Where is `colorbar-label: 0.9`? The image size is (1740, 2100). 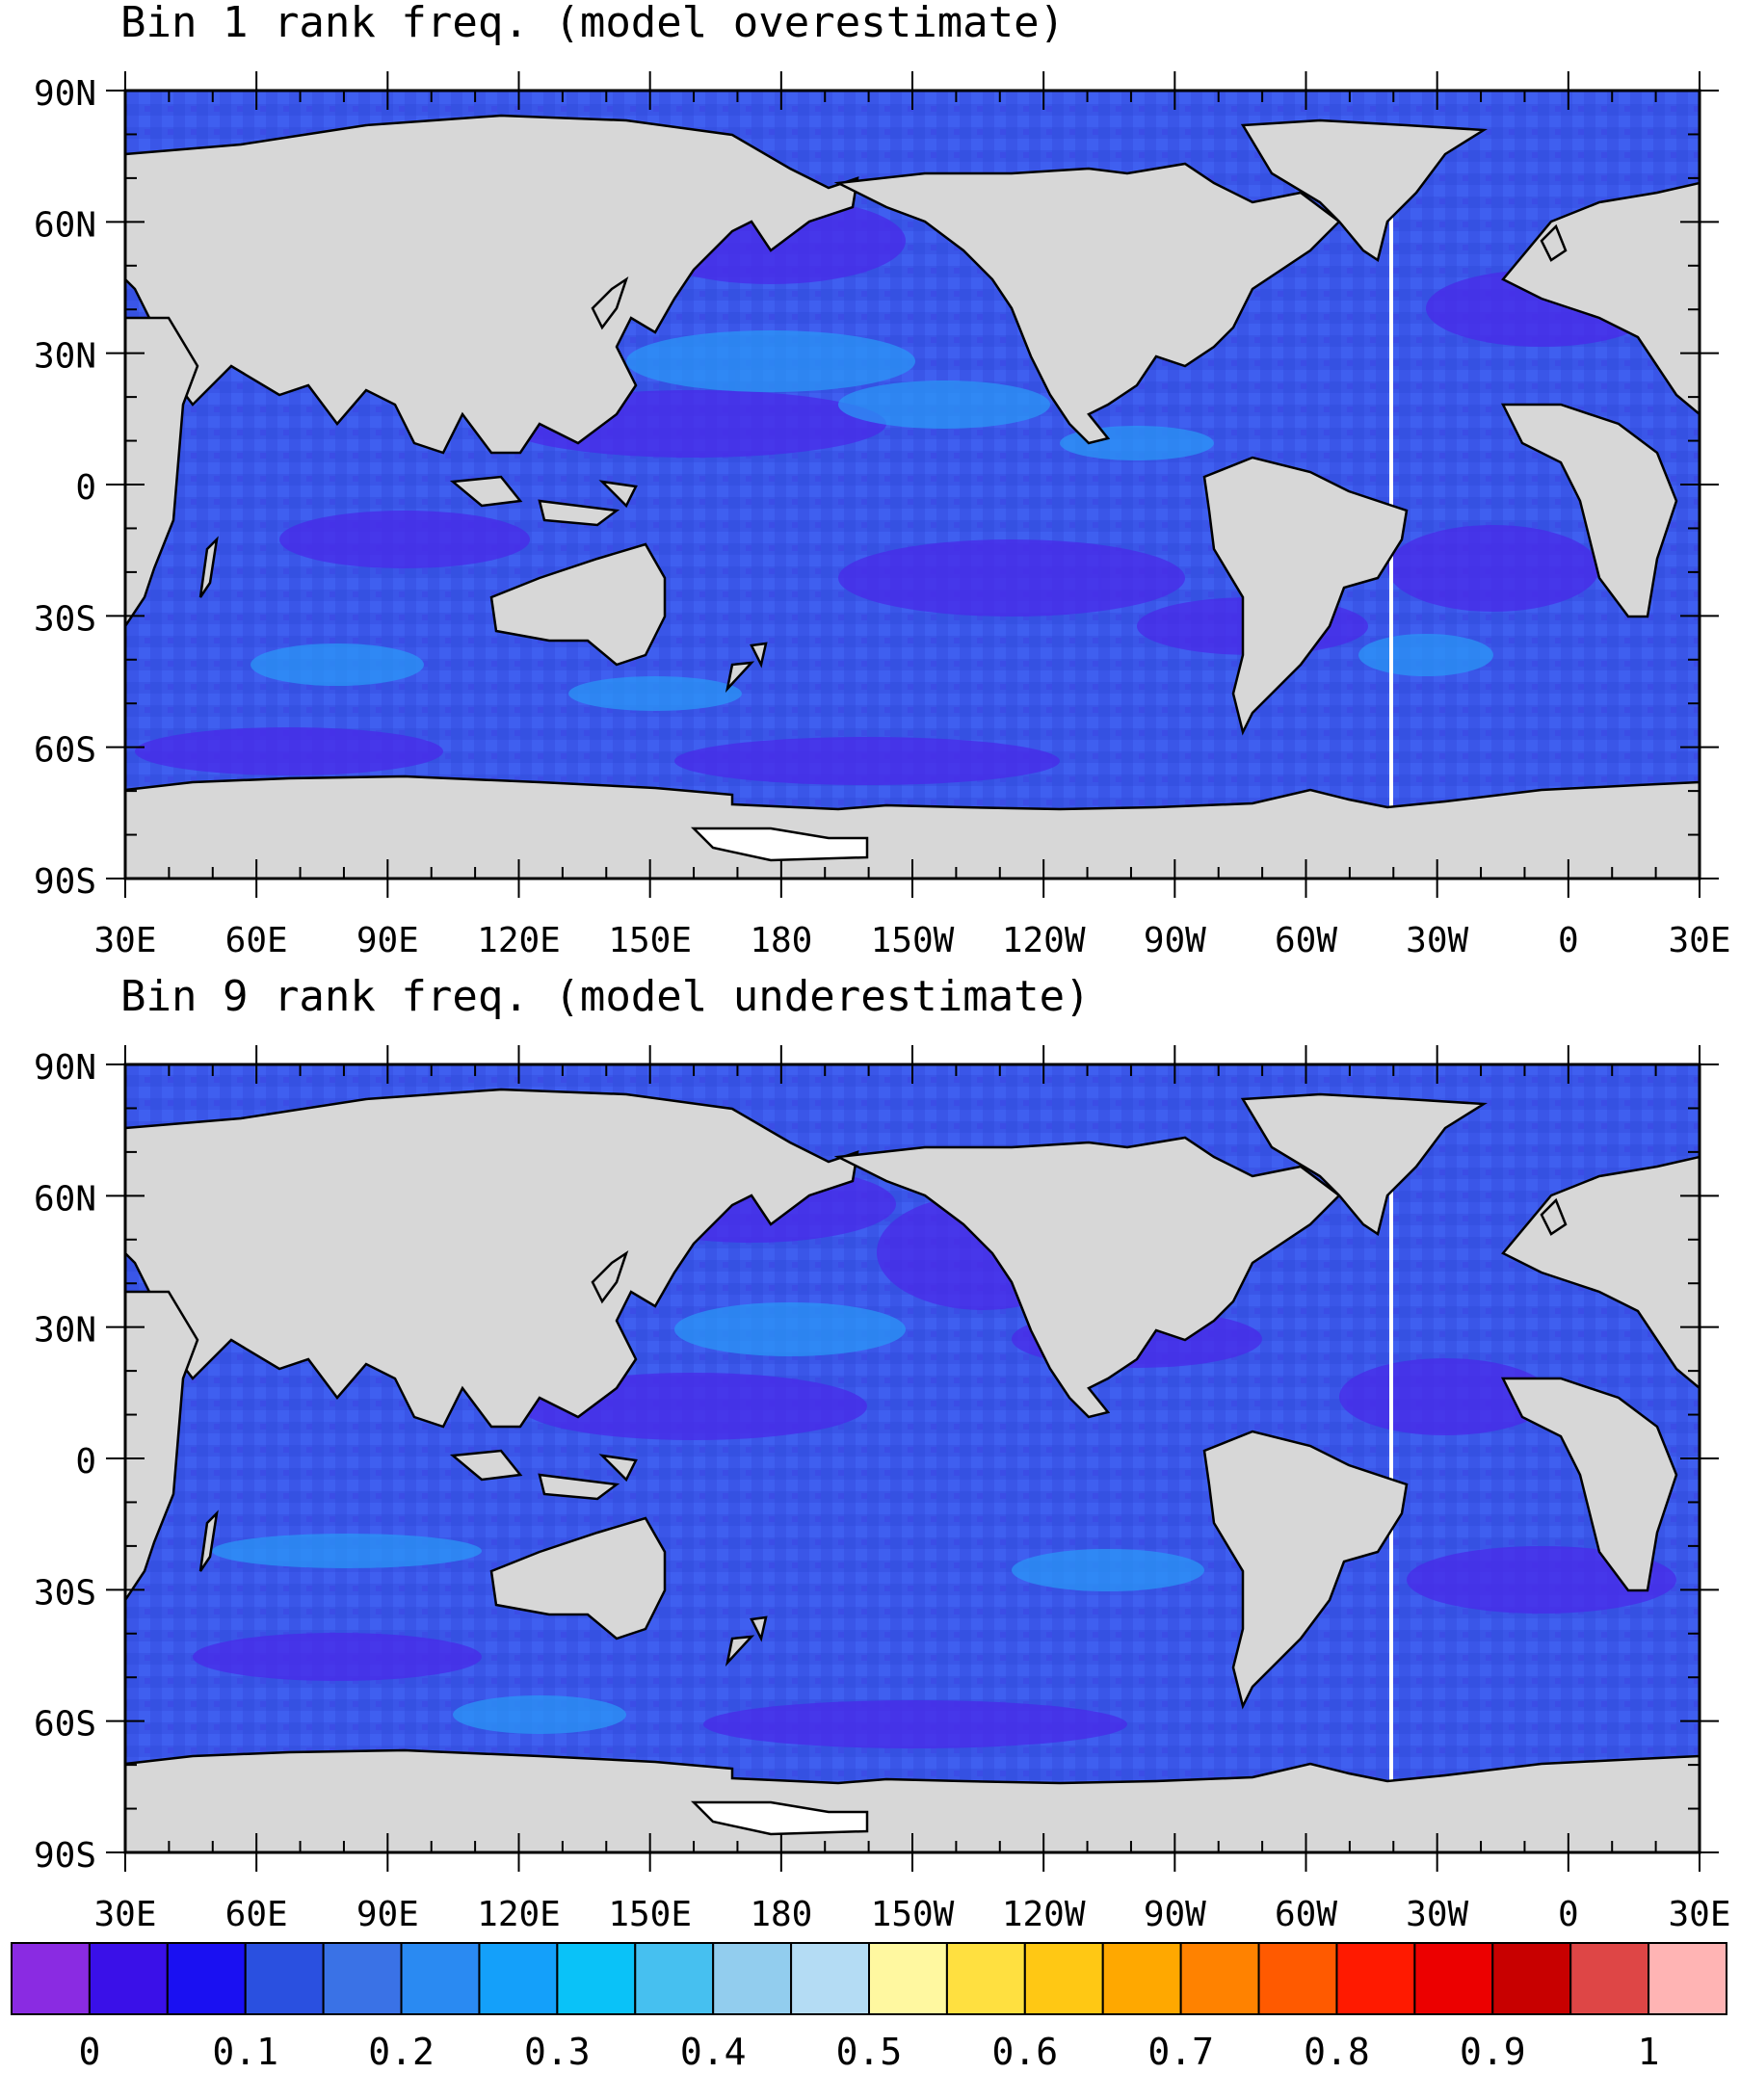
colorbar-label: 0.9 is located at coordinates (1493, 2052).